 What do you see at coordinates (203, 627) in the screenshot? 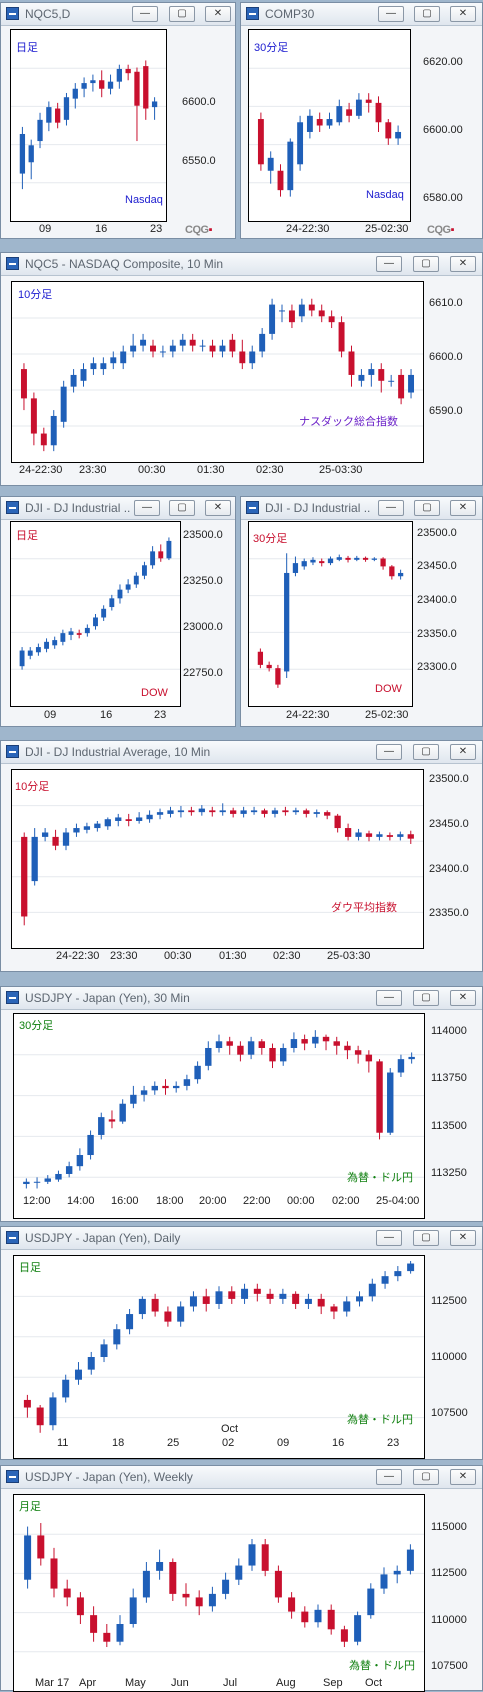
I see `y-tick-label: 23000.0` at bounding box center [203, 627].